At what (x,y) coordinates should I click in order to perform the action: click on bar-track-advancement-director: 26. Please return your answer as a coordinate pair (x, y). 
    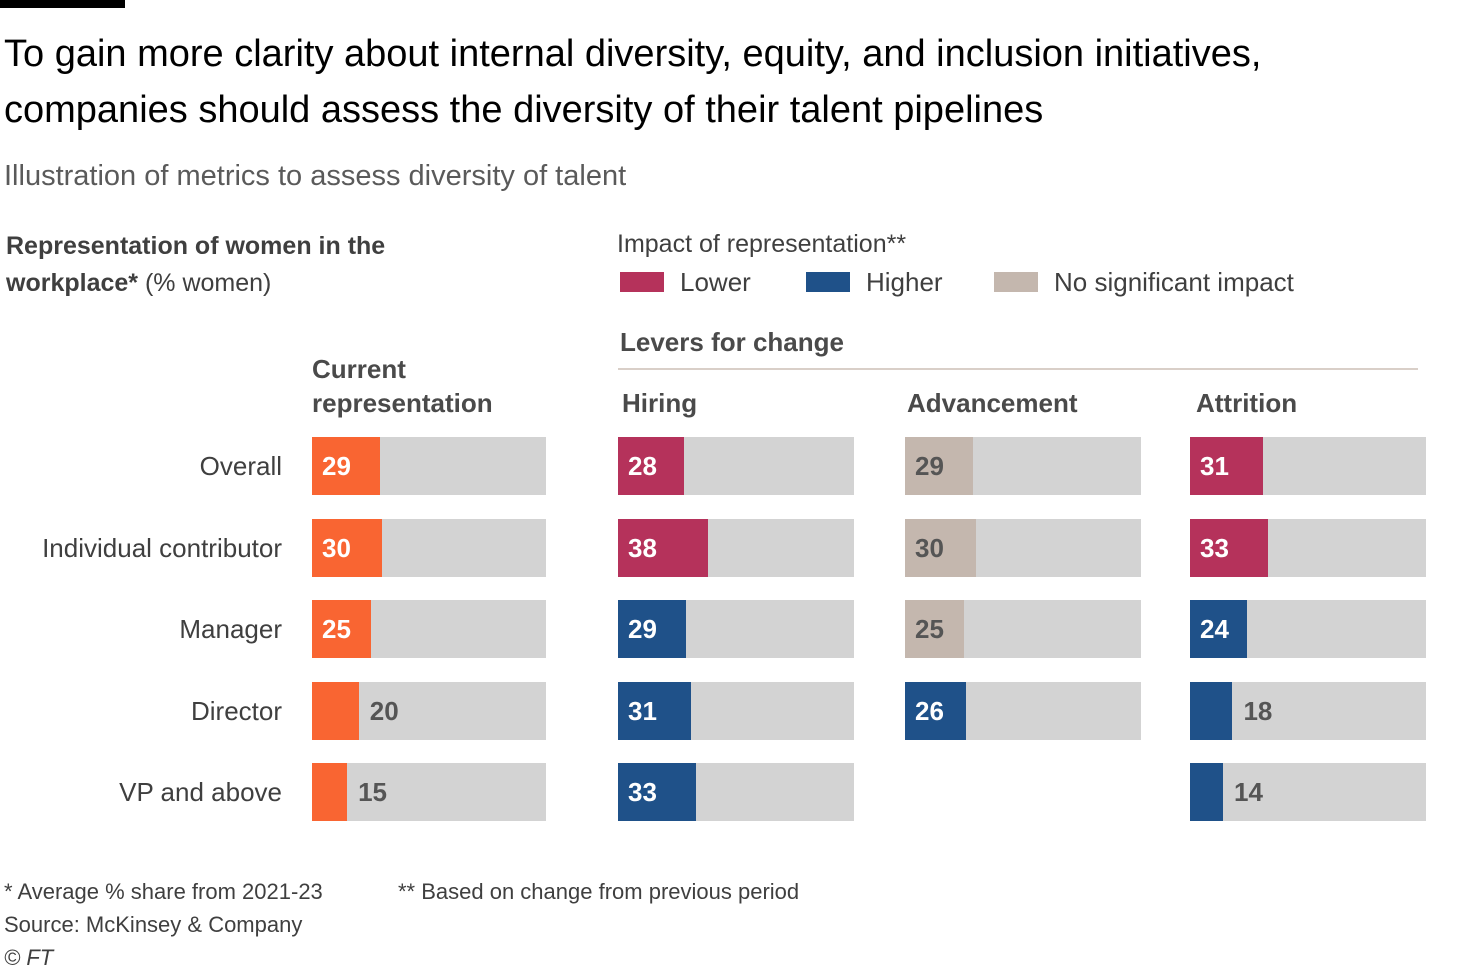
    Looking at the image, I should click on (1023, 711).